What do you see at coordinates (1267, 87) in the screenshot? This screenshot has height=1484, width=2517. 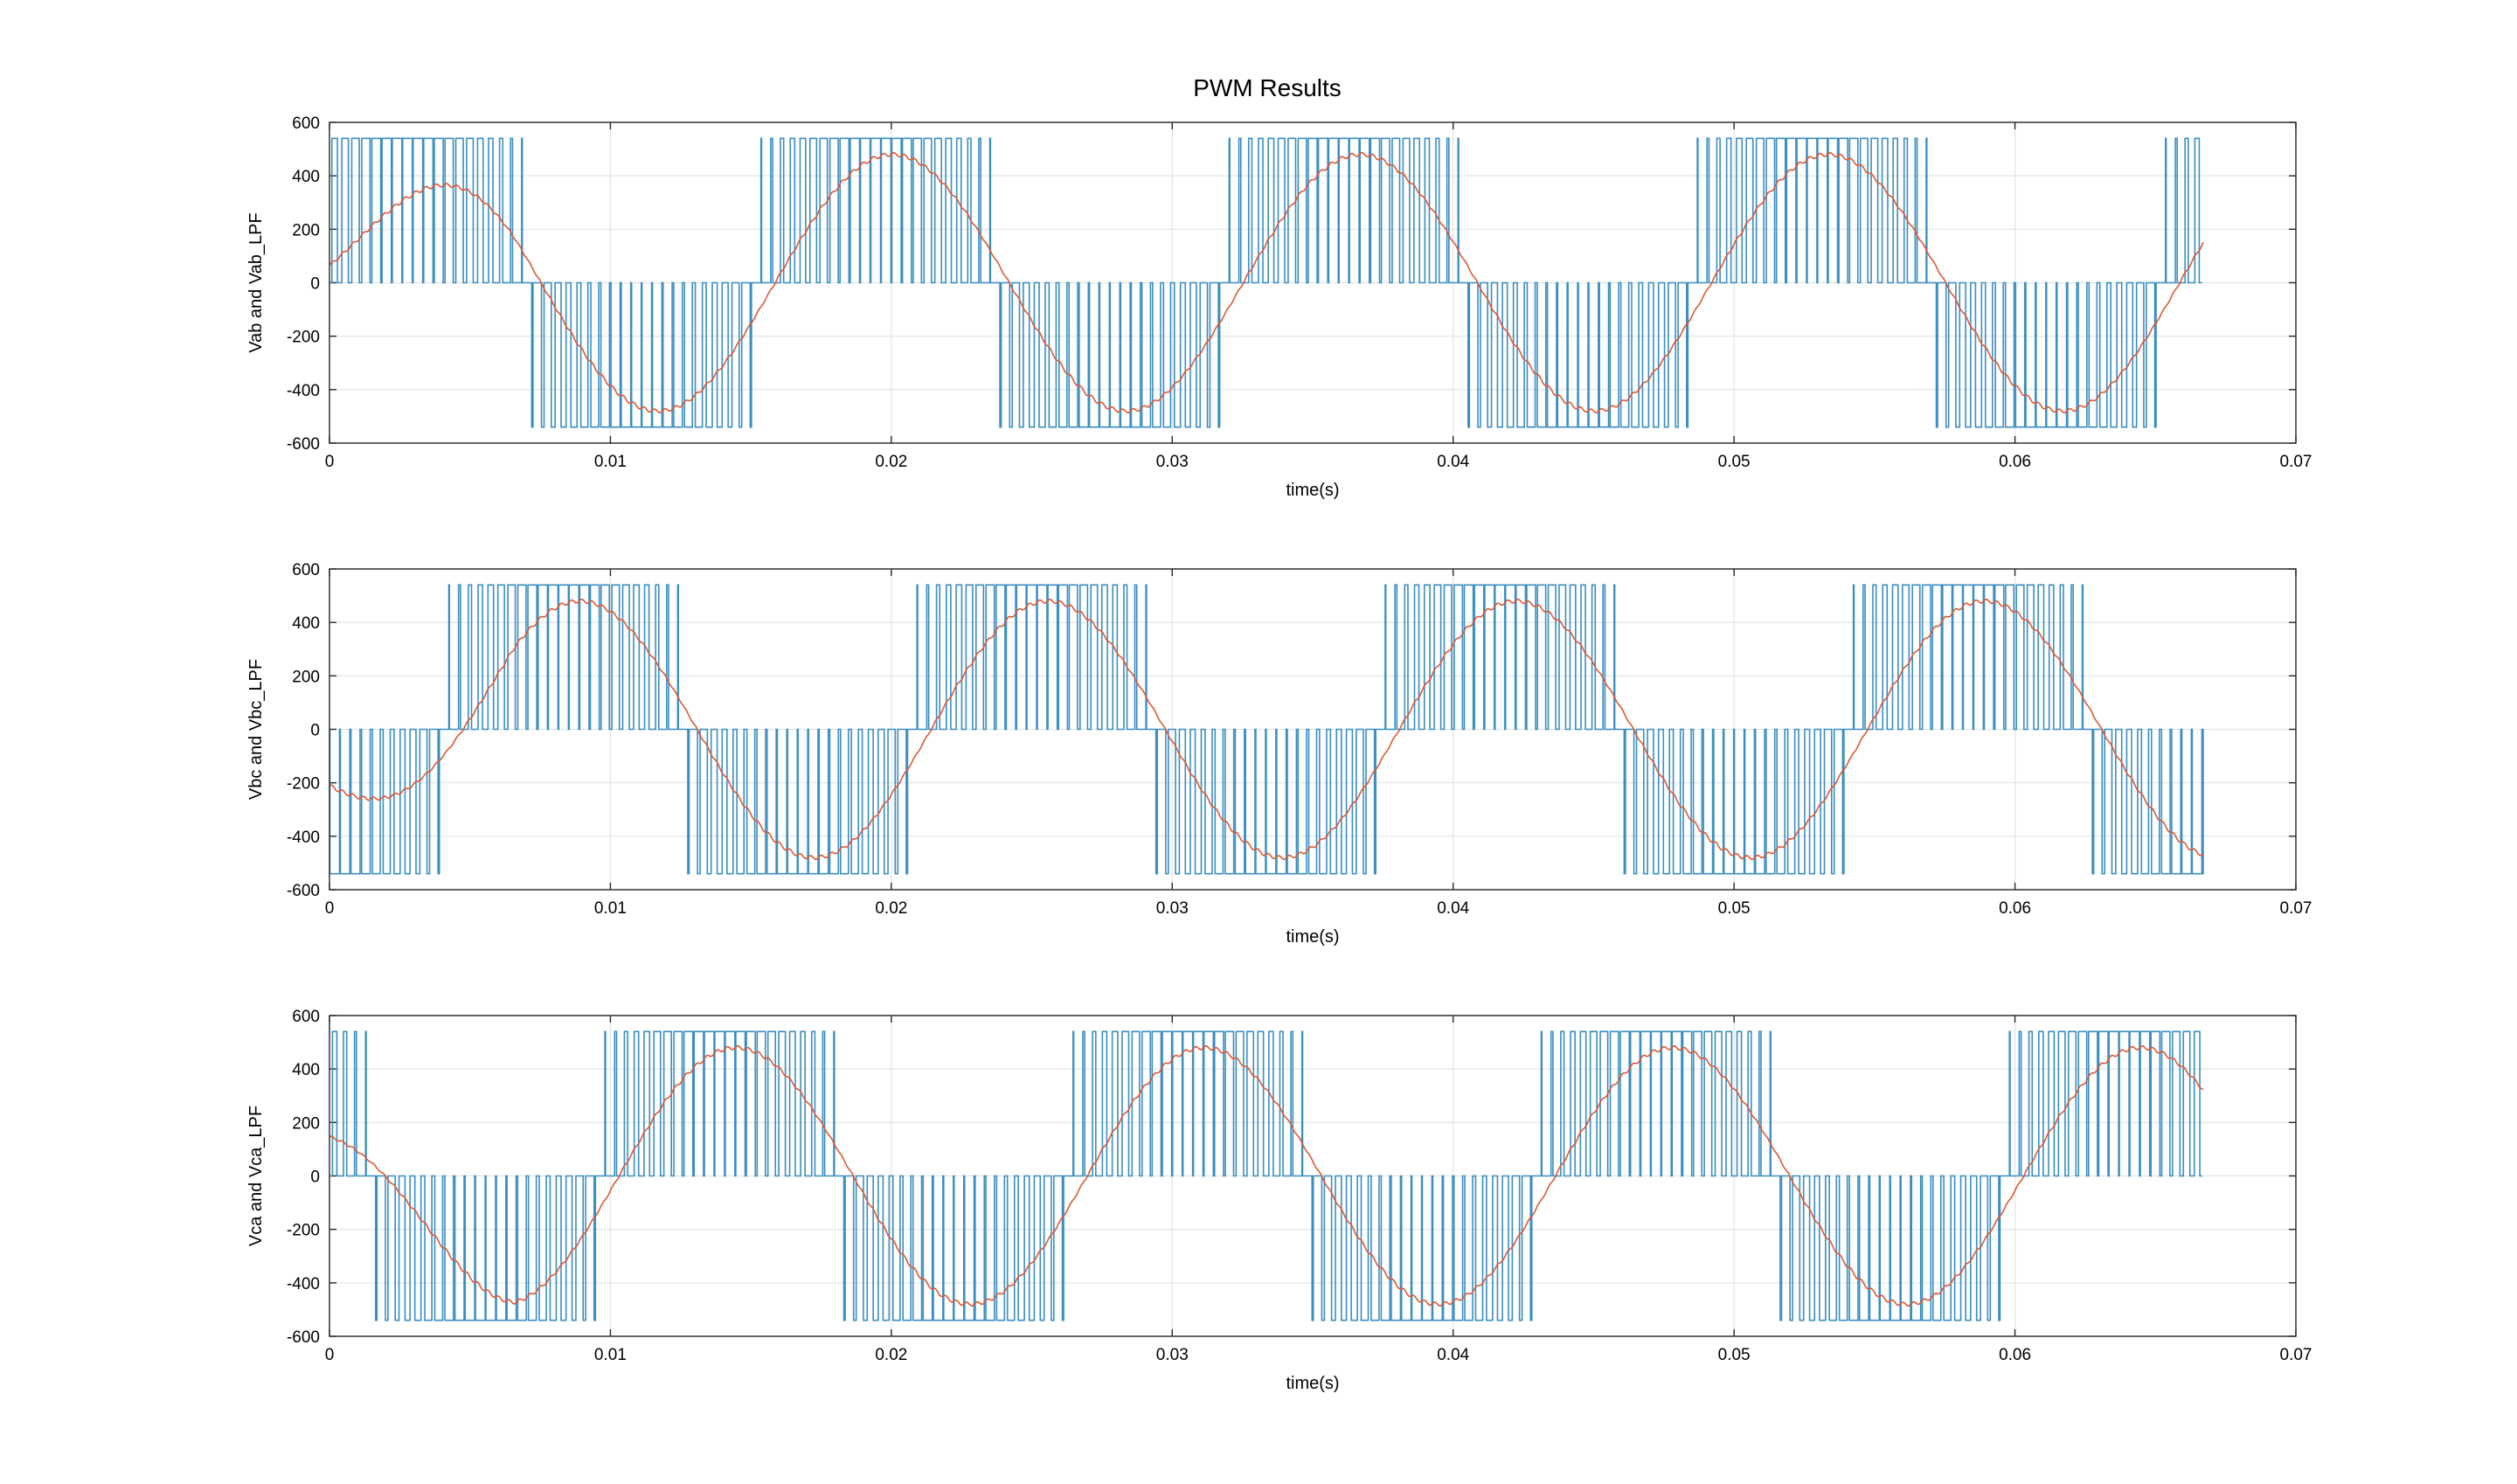 I see `figure-title: PWM Results` at bounding box center [1267, 87].